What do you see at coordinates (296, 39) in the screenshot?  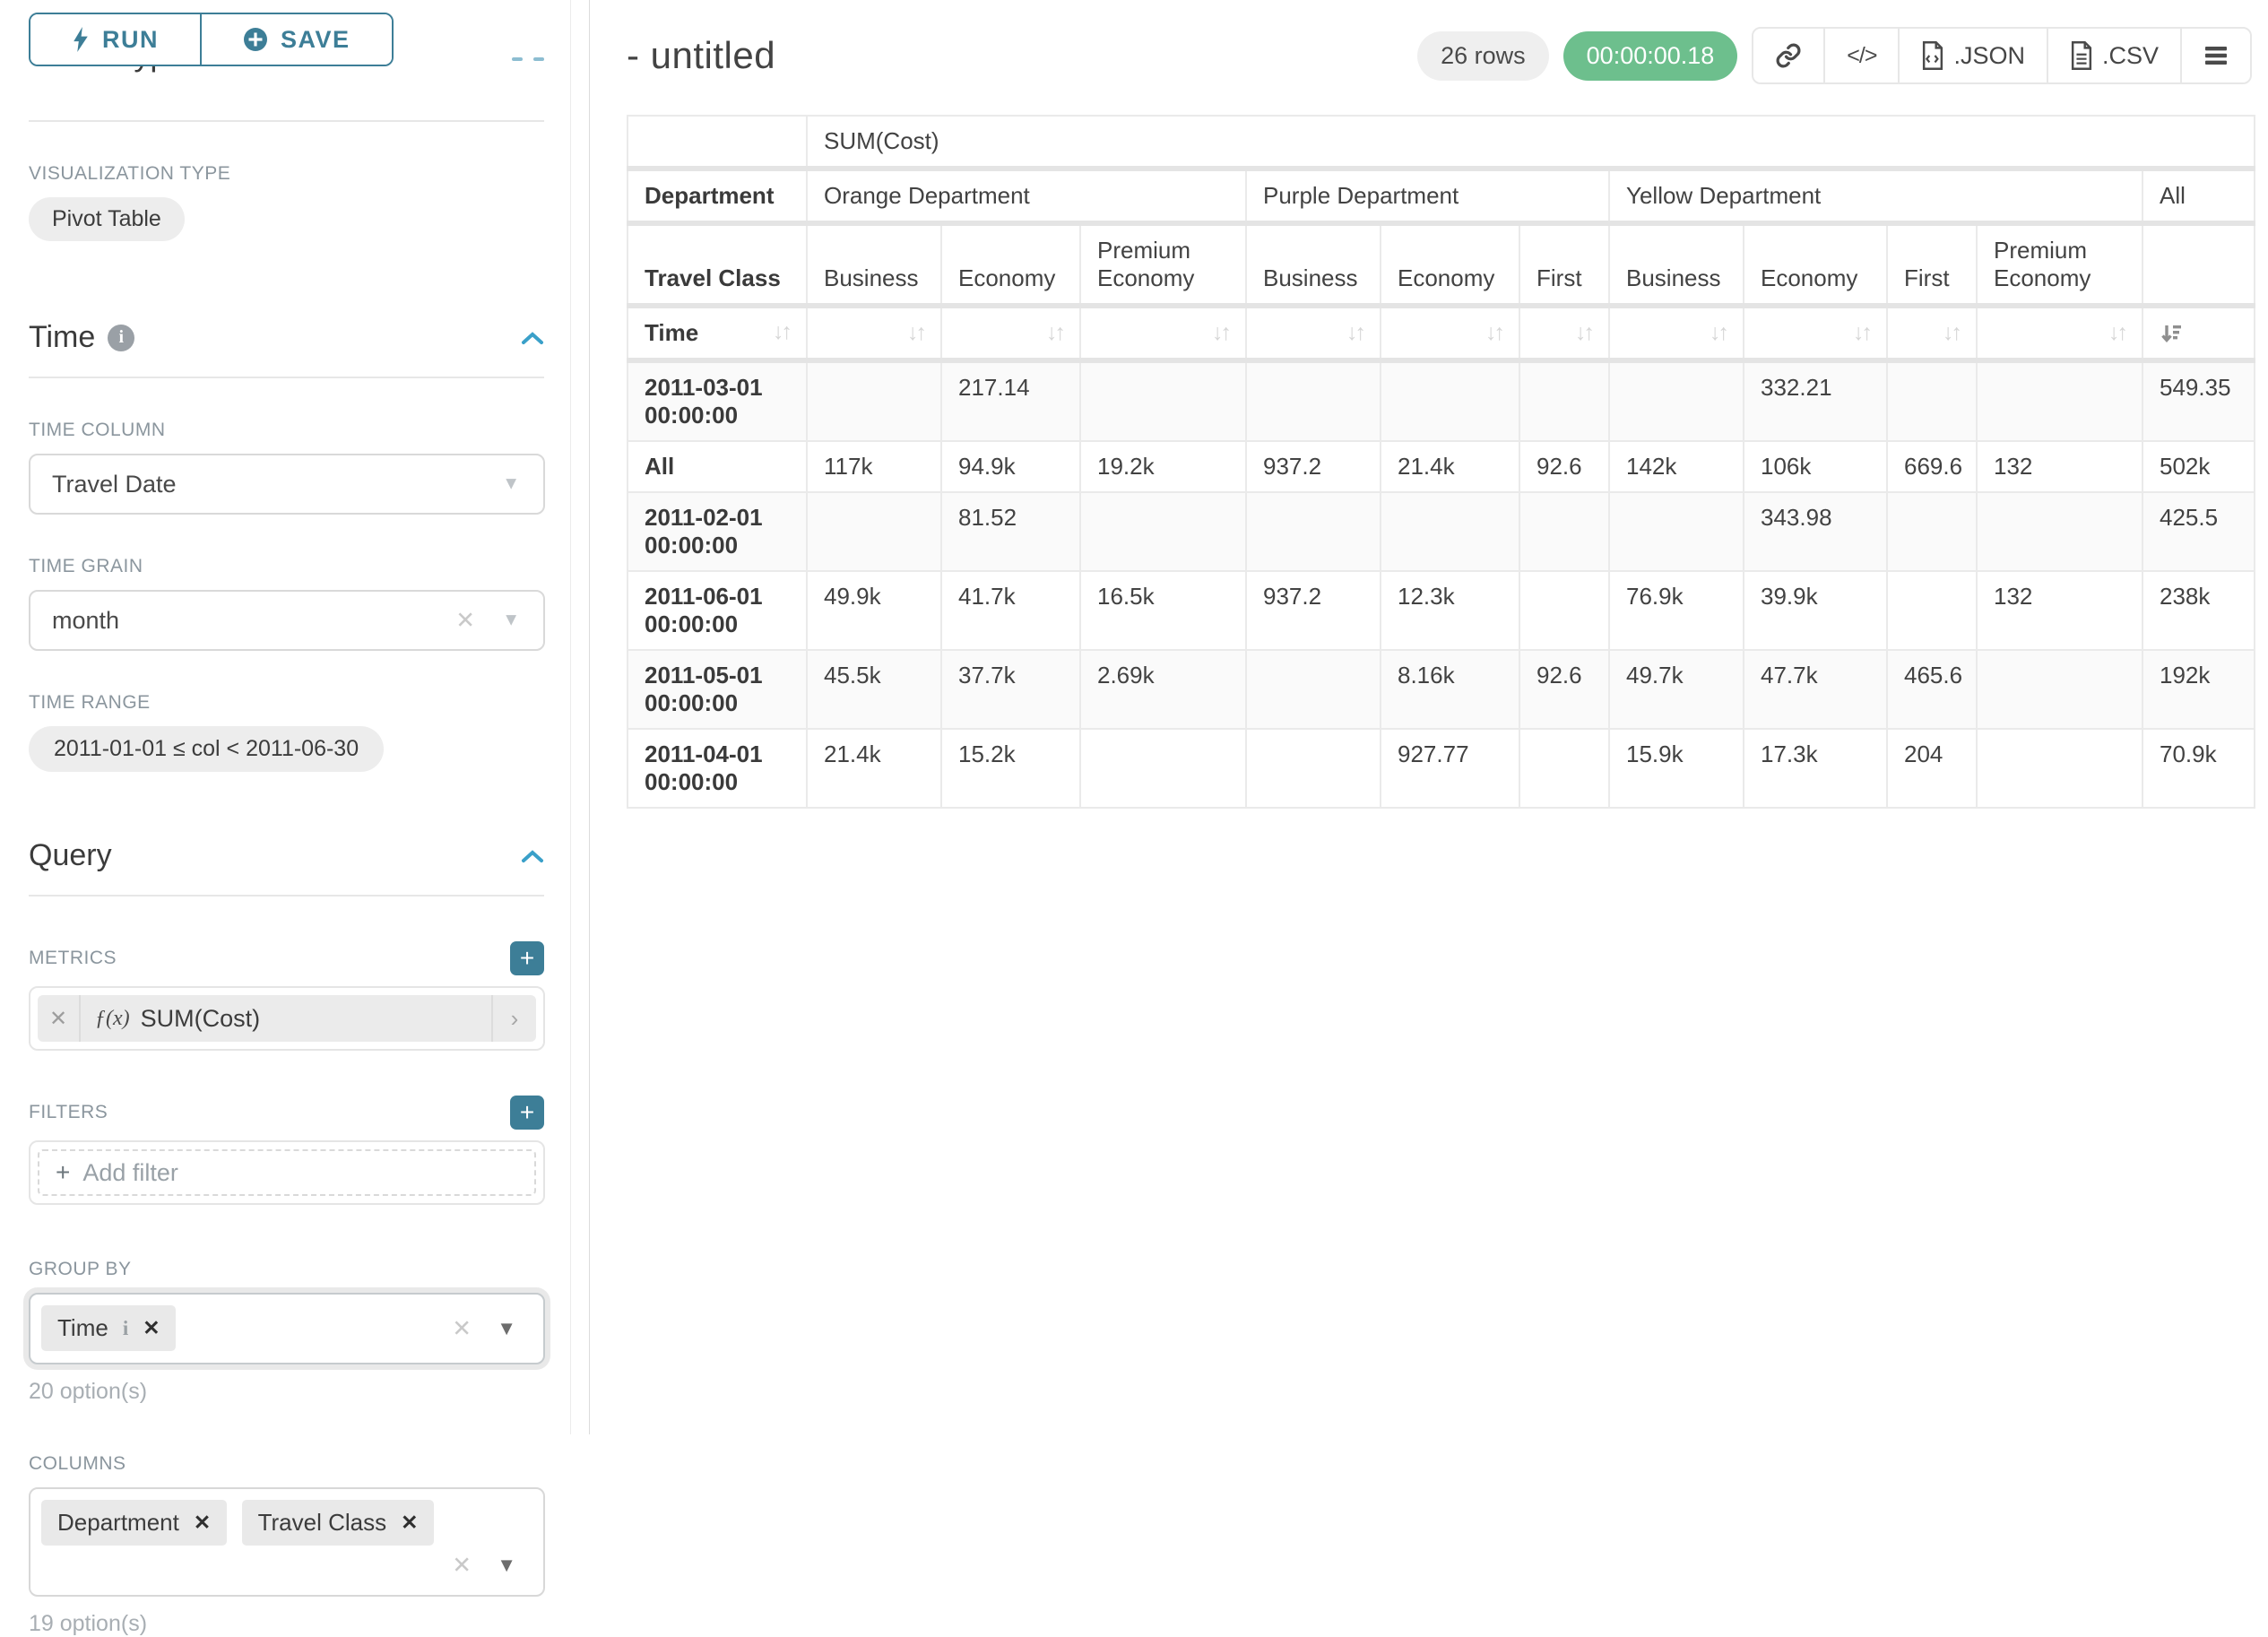 I see `save-button: SAVE` at bounding box center [296, 39].